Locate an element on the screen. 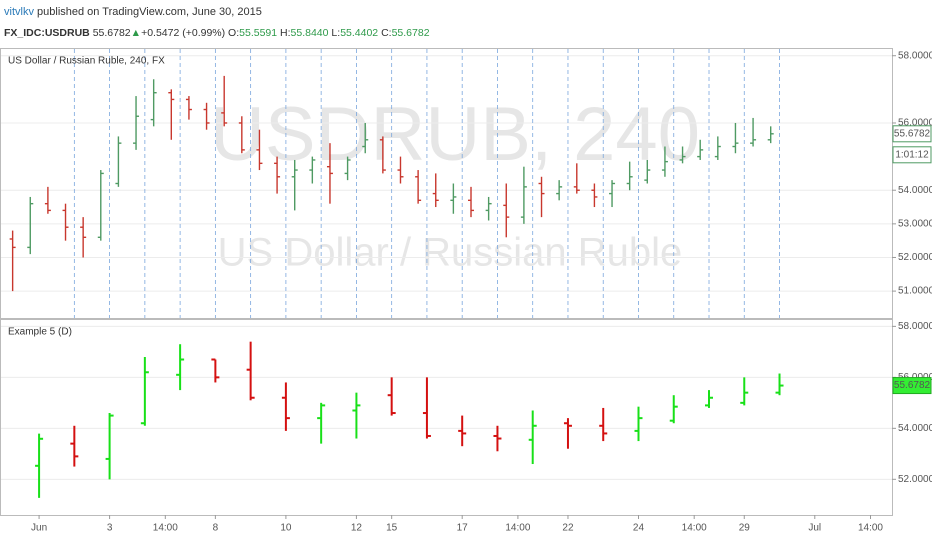 The width and height of the screenshot is (932, 550). arrow: ▲ is located at coordinates (136, 33).